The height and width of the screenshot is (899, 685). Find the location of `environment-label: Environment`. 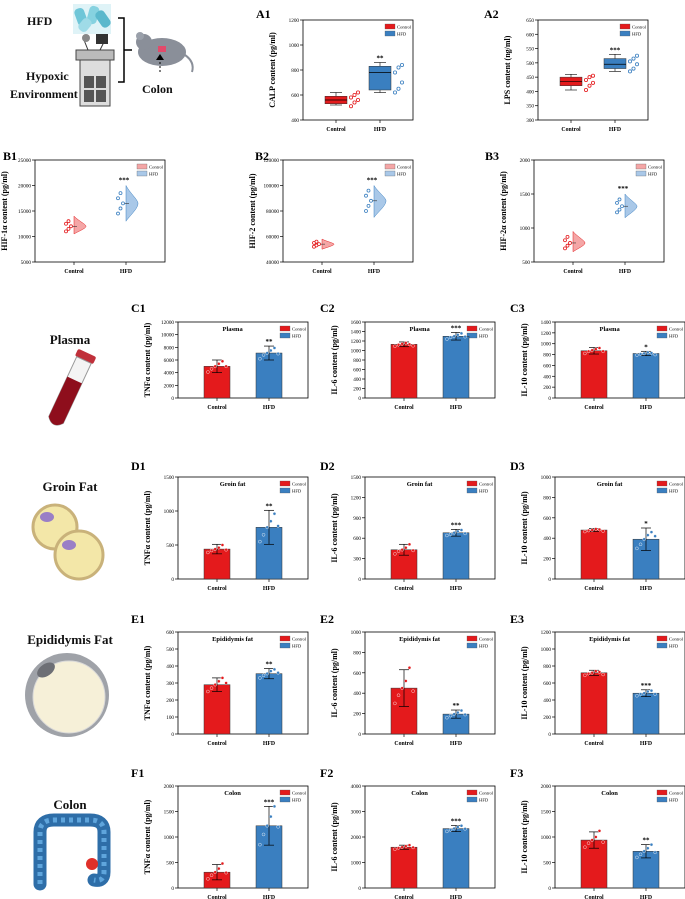

environment-label: Environment is located at coordinates (44, 94).